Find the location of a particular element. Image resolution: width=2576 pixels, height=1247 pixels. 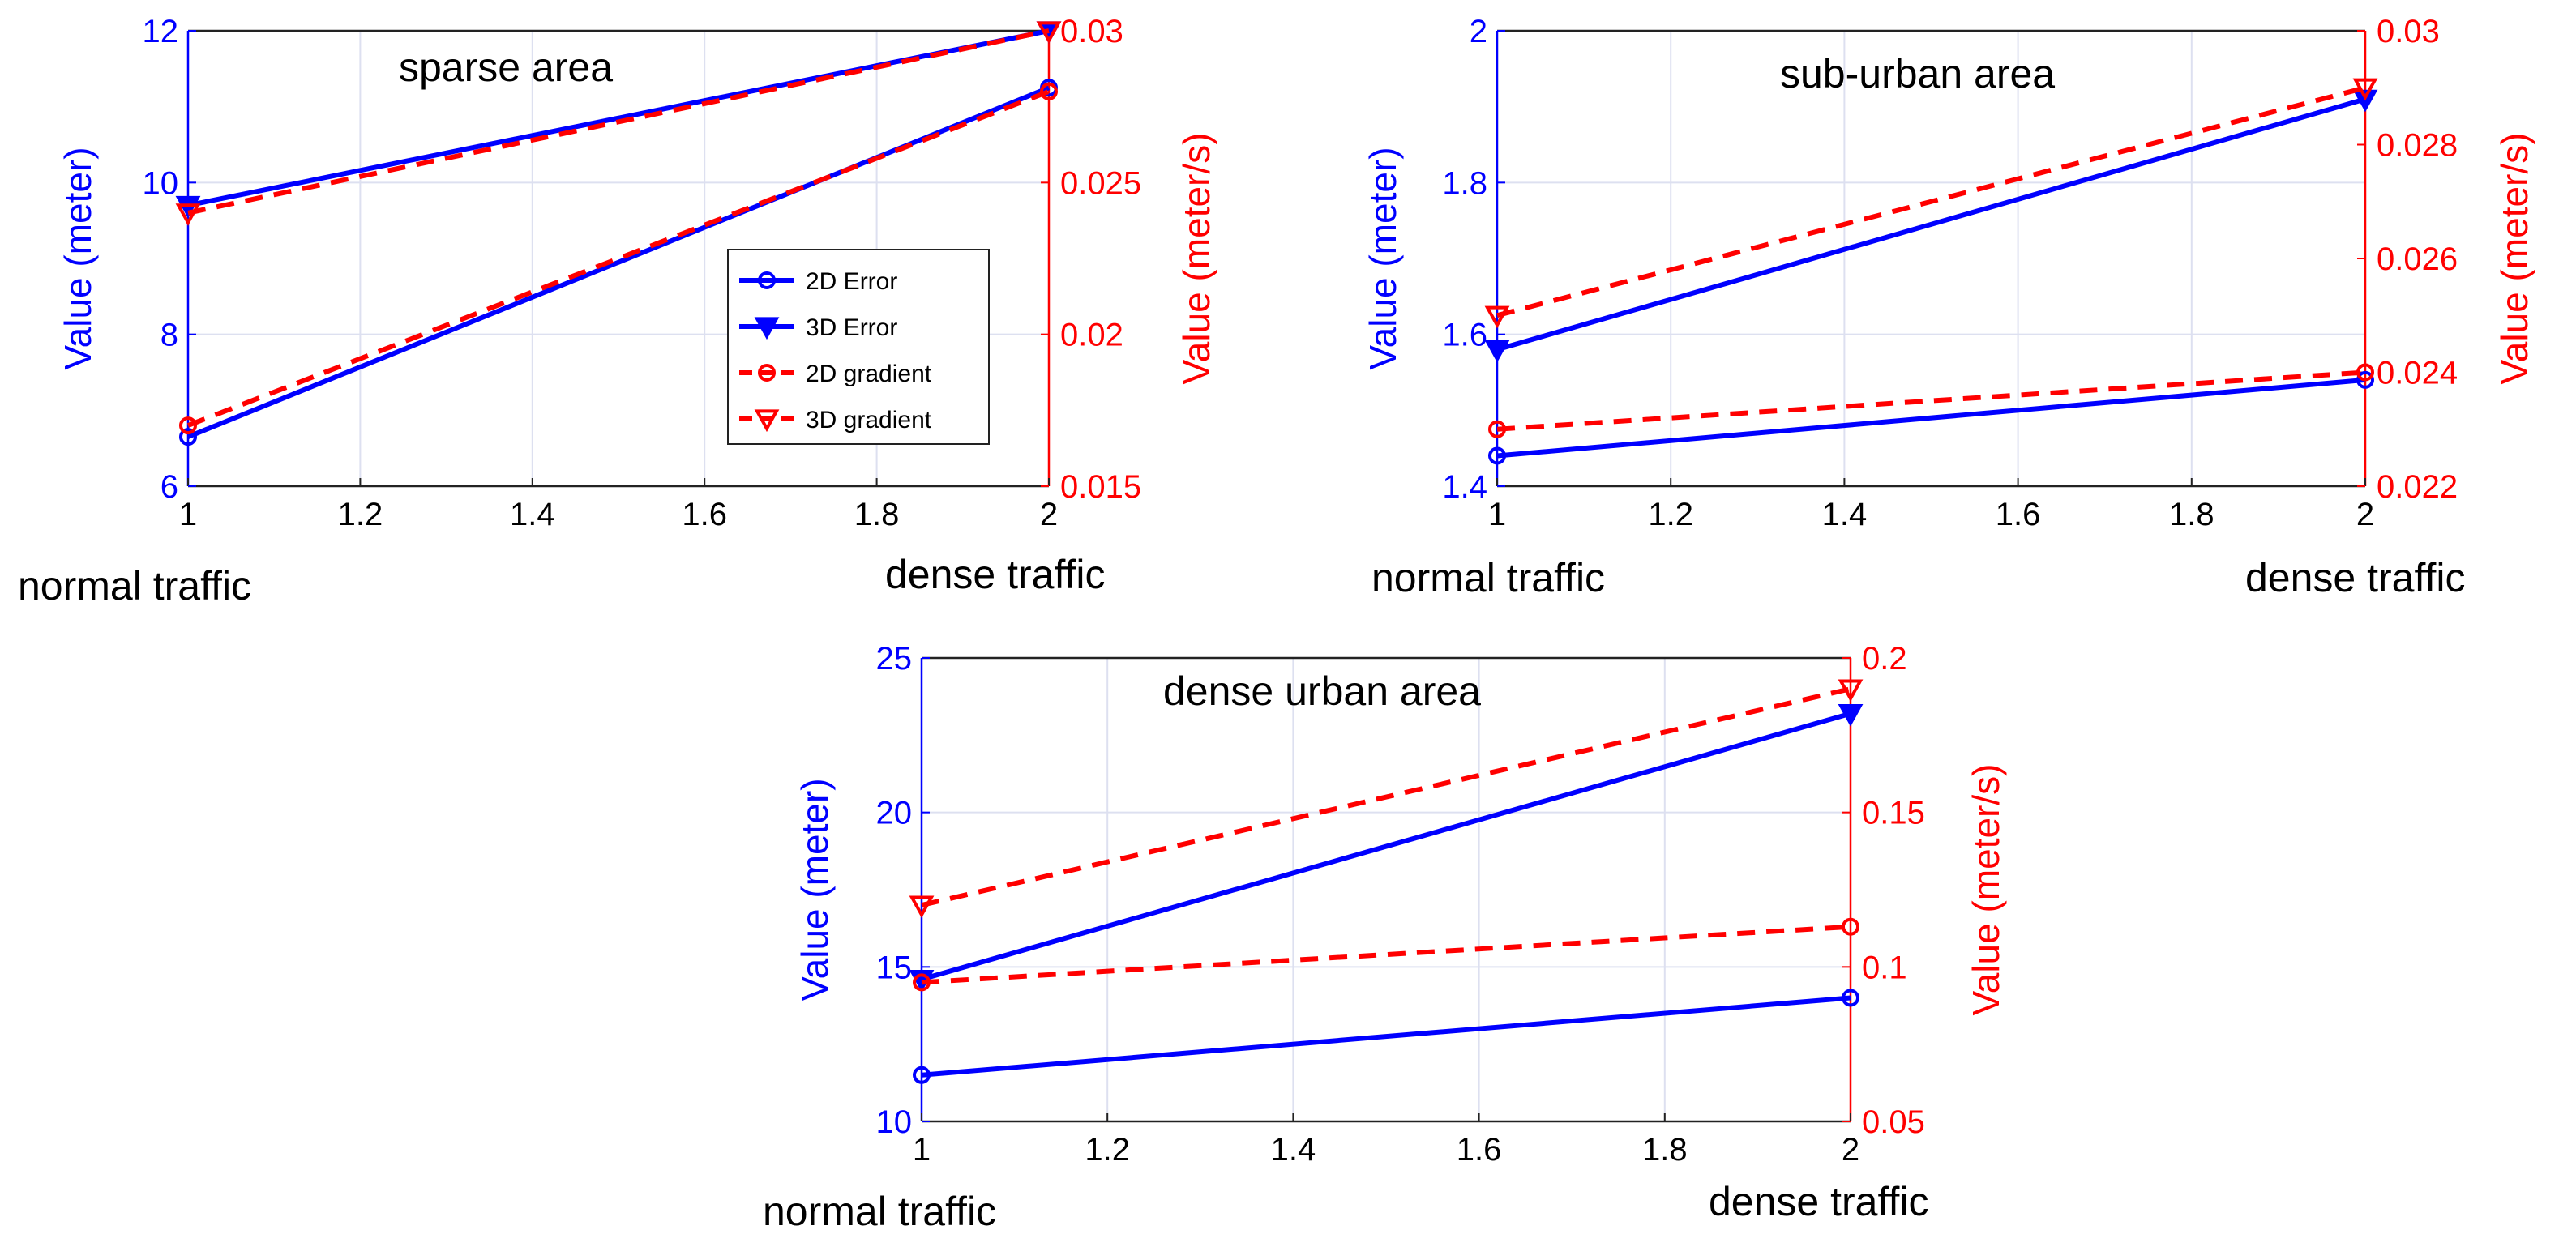

right-y-tick-label: 0.015 is located at coordinates (1100, 487).